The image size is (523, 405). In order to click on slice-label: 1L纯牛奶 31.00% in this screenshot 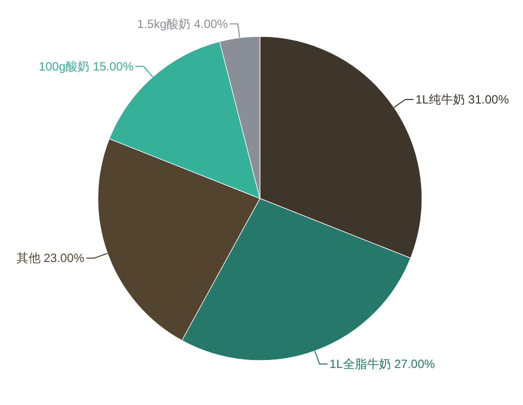, I will do `click(462, 99)`.